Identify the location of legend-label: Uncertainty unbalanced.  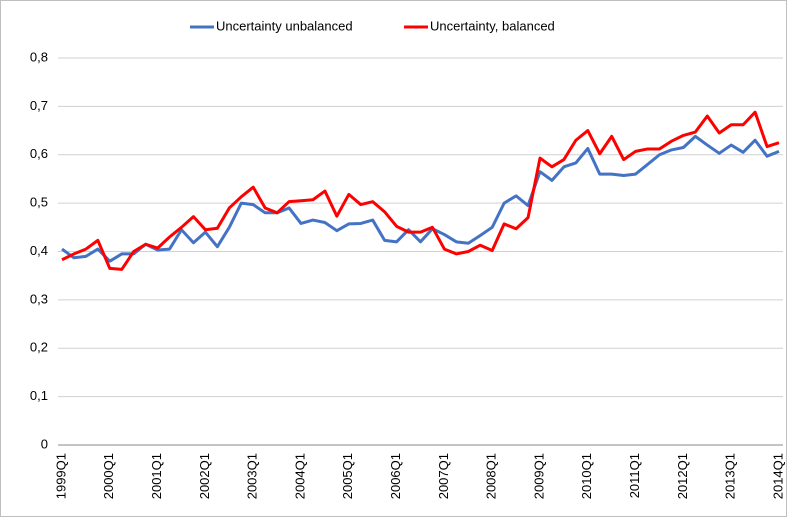
(284, 25).